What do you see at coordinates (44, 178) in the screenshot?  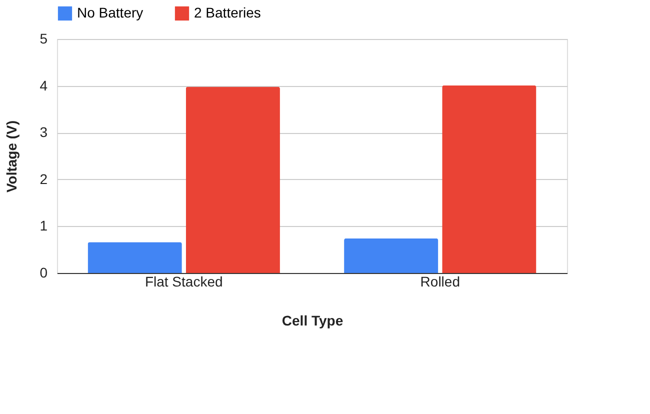 I see `y-tick-label: 2` at bounding box center [44, 178].